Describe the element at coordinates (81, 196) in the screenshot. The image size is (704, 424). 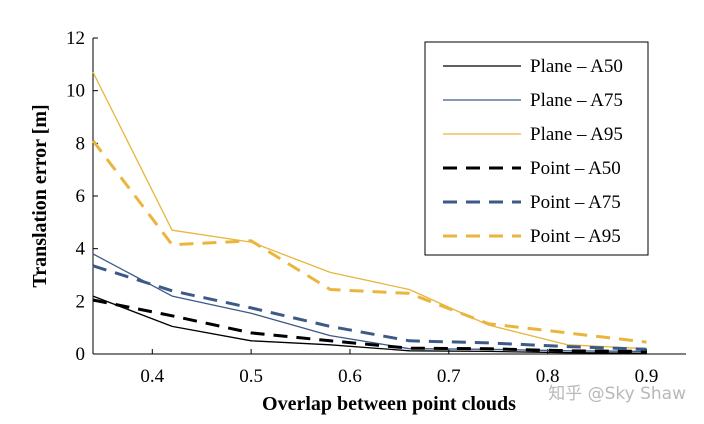
I see `y-tick-label: 6` at that location.